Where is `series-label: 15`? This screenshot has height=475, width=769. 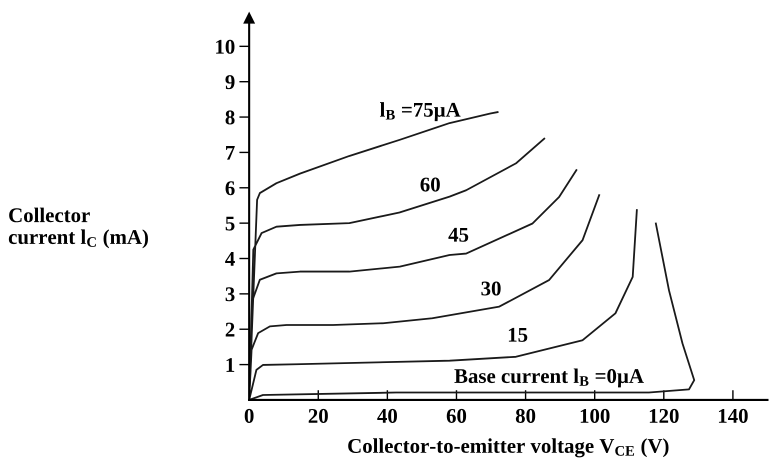 series-label: 15 is located at coordinates (518, 335).